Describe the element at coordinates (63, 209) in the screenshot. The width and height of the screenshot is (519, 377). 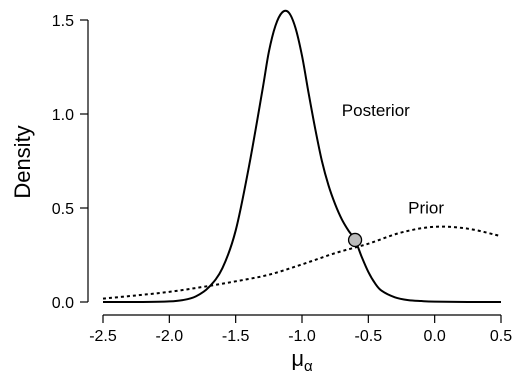
I see `y-tick-label: 0.5` at that location.